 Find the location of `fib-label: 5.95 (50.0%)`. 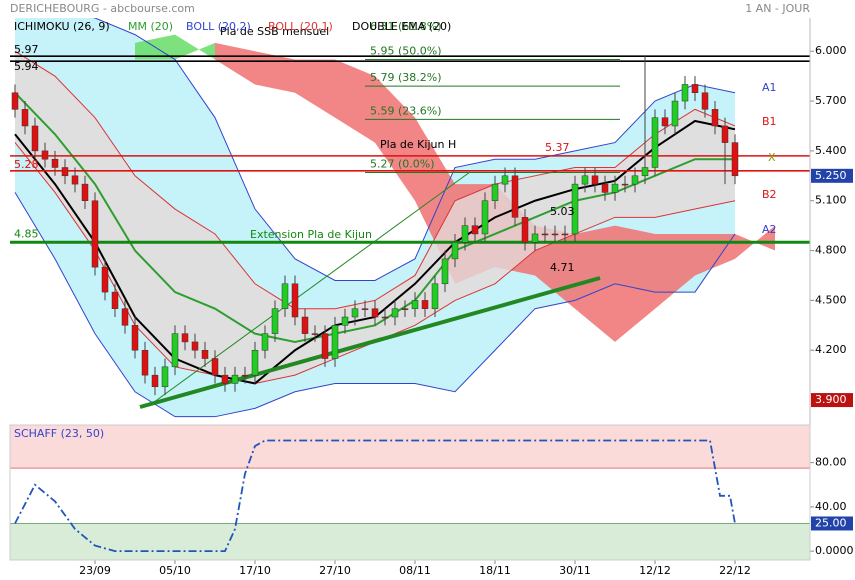

fib-label: 5.95 (50.0%) is located at coordinates (406, 51).